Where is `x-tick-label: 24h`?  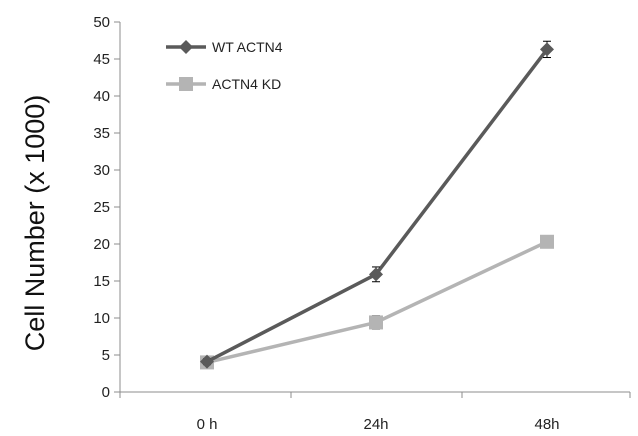 x-tick-label: 24h is located at coordinates (375, 424).